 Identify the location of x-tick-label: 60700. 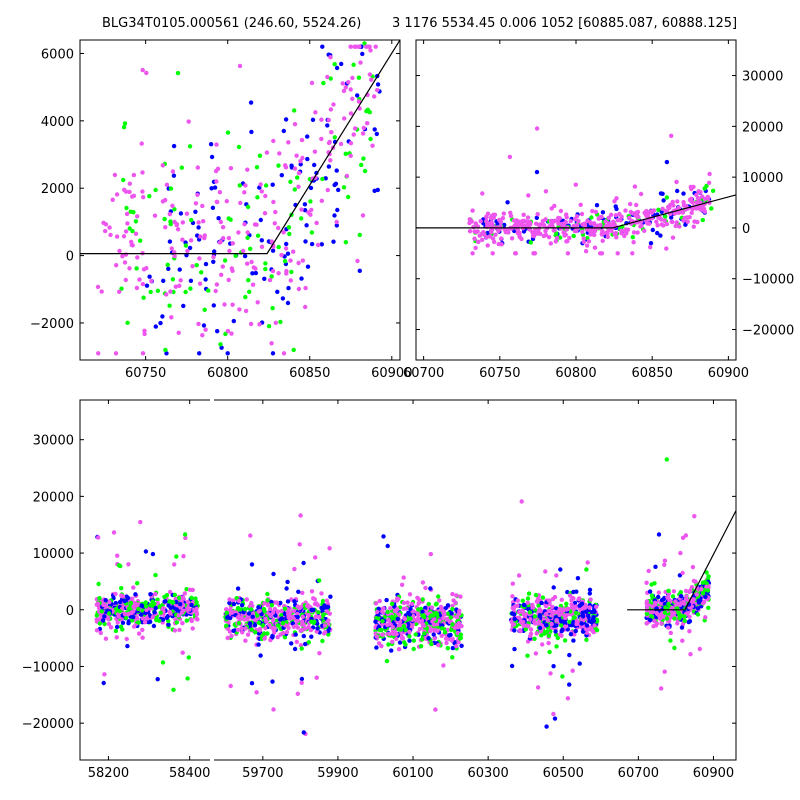
(638, 773).